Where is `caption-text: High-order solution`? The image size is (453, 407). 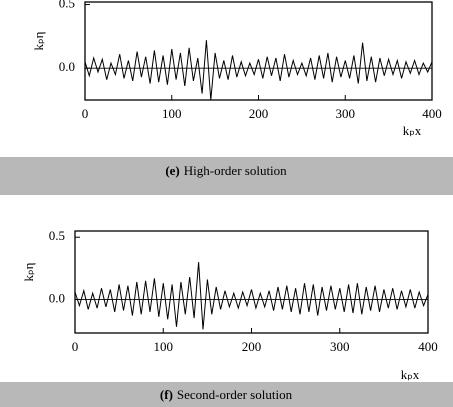
caption-text: High-order solution is located at coordinates (235, 170).